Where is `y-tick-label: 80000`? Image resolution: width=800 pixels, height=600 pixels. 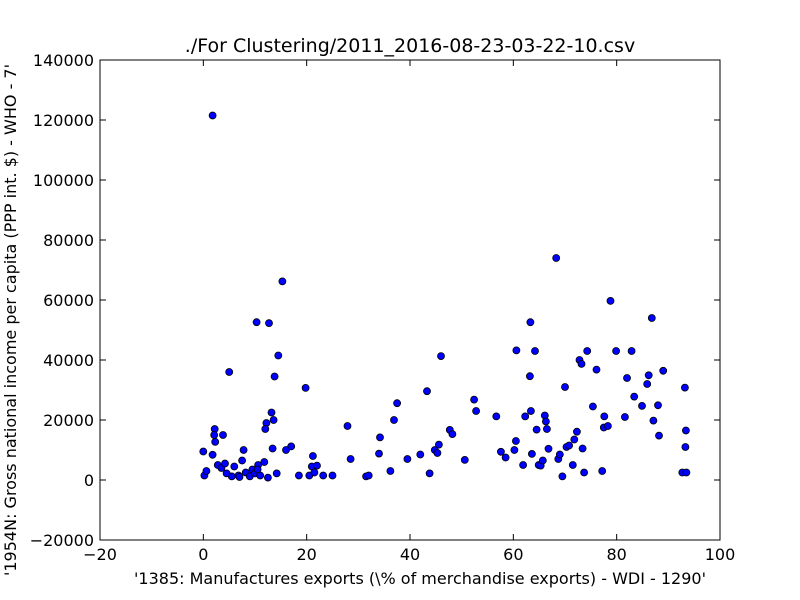
y-tick-label: 80000 is located at coordinates (68, 240).